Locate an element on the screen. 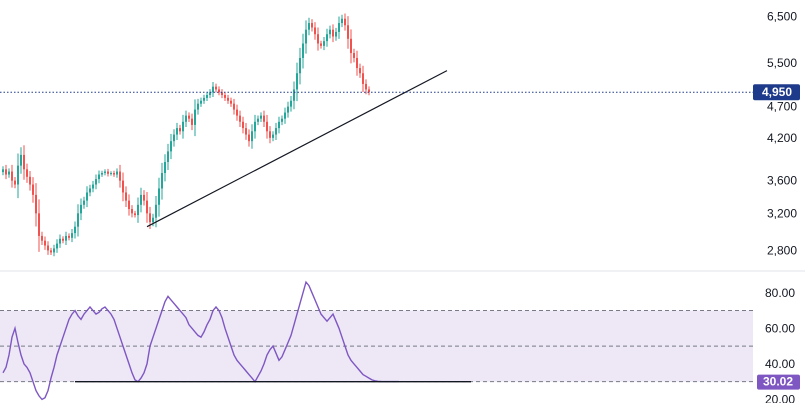 This screenshot has height=403, width=805. price-axis-tick-label: 5,500 is located at coordinates (782, 63).